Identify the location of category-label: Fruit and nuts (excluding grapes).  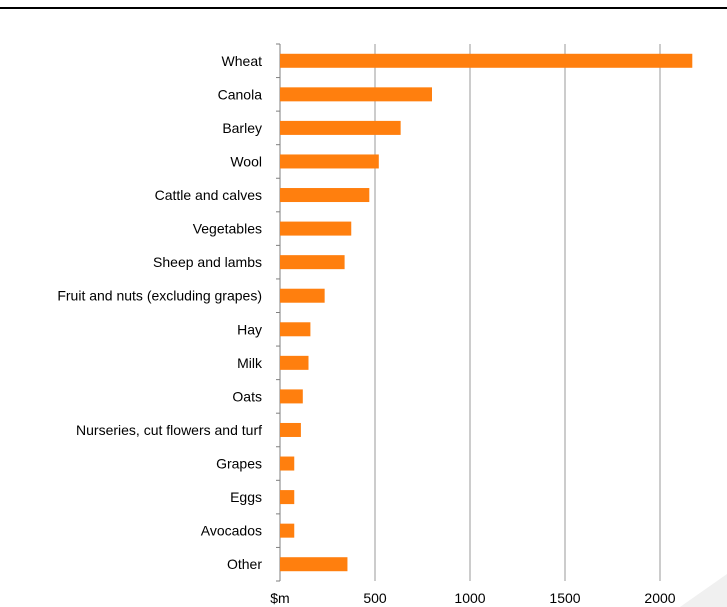
(159, 296).